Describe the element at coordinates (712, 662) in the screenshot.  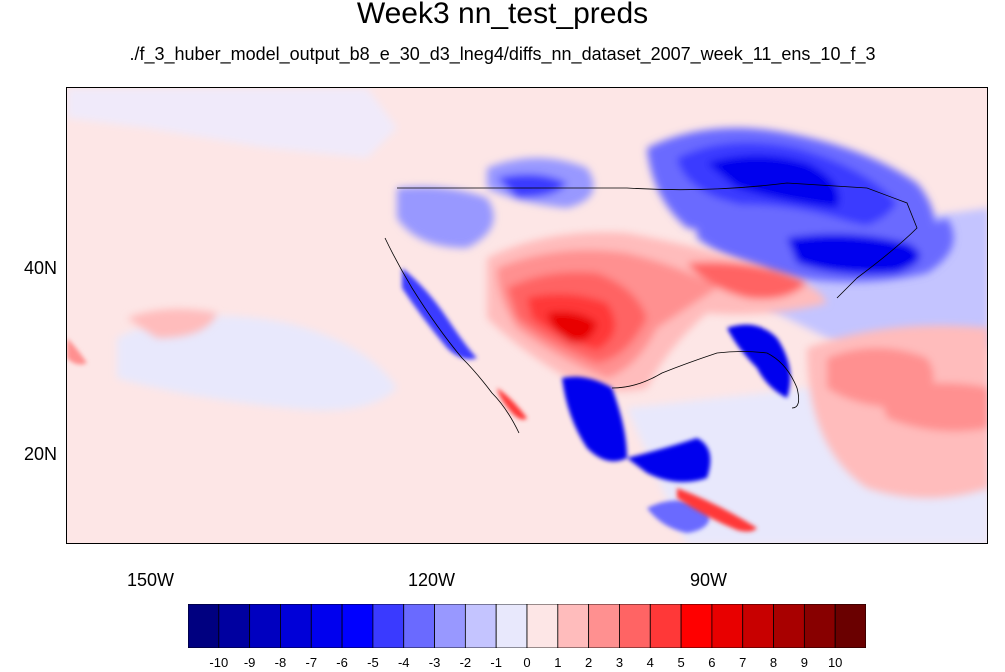
I see `colorbar-tick-label: 6` at that location.